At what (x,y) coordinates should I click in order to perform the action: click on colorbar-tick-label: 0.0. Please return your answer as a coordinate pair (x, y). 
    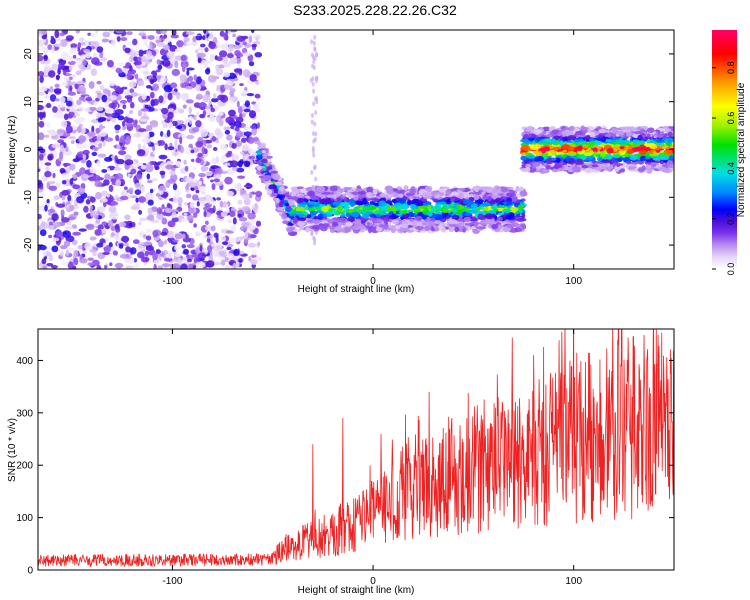
    Looking at the image, I should click on (731, 269).